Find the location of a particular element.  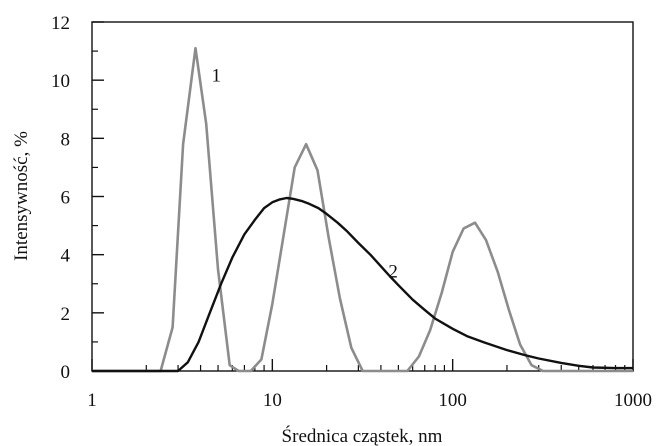

x-tick-label: 10 is located at coordinates (272, 400).